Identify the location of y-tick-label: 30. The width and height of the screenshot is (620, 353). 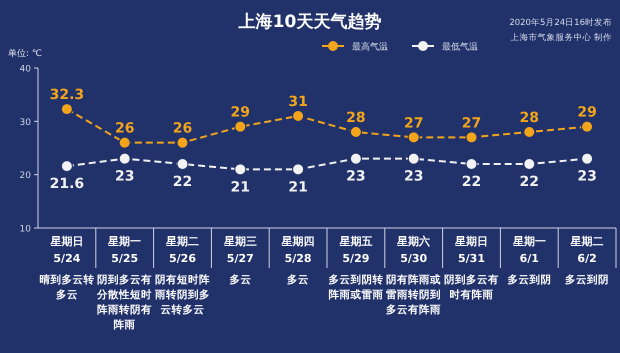
(26, 123).